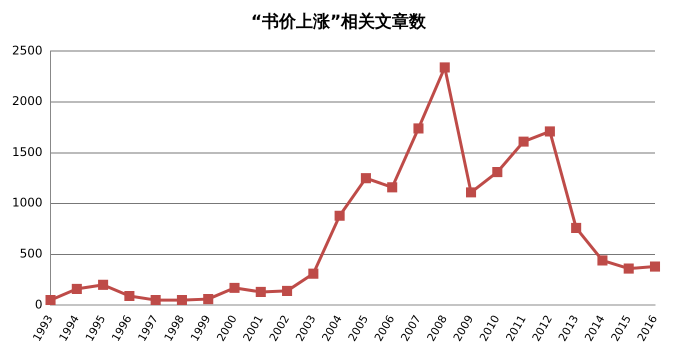 The width and height of the screenshot is (677, 353). What do you see at coordinates (31, 253) in the screenshot?
I see `y-tick-label: 500` at bounding box center [31, 253].